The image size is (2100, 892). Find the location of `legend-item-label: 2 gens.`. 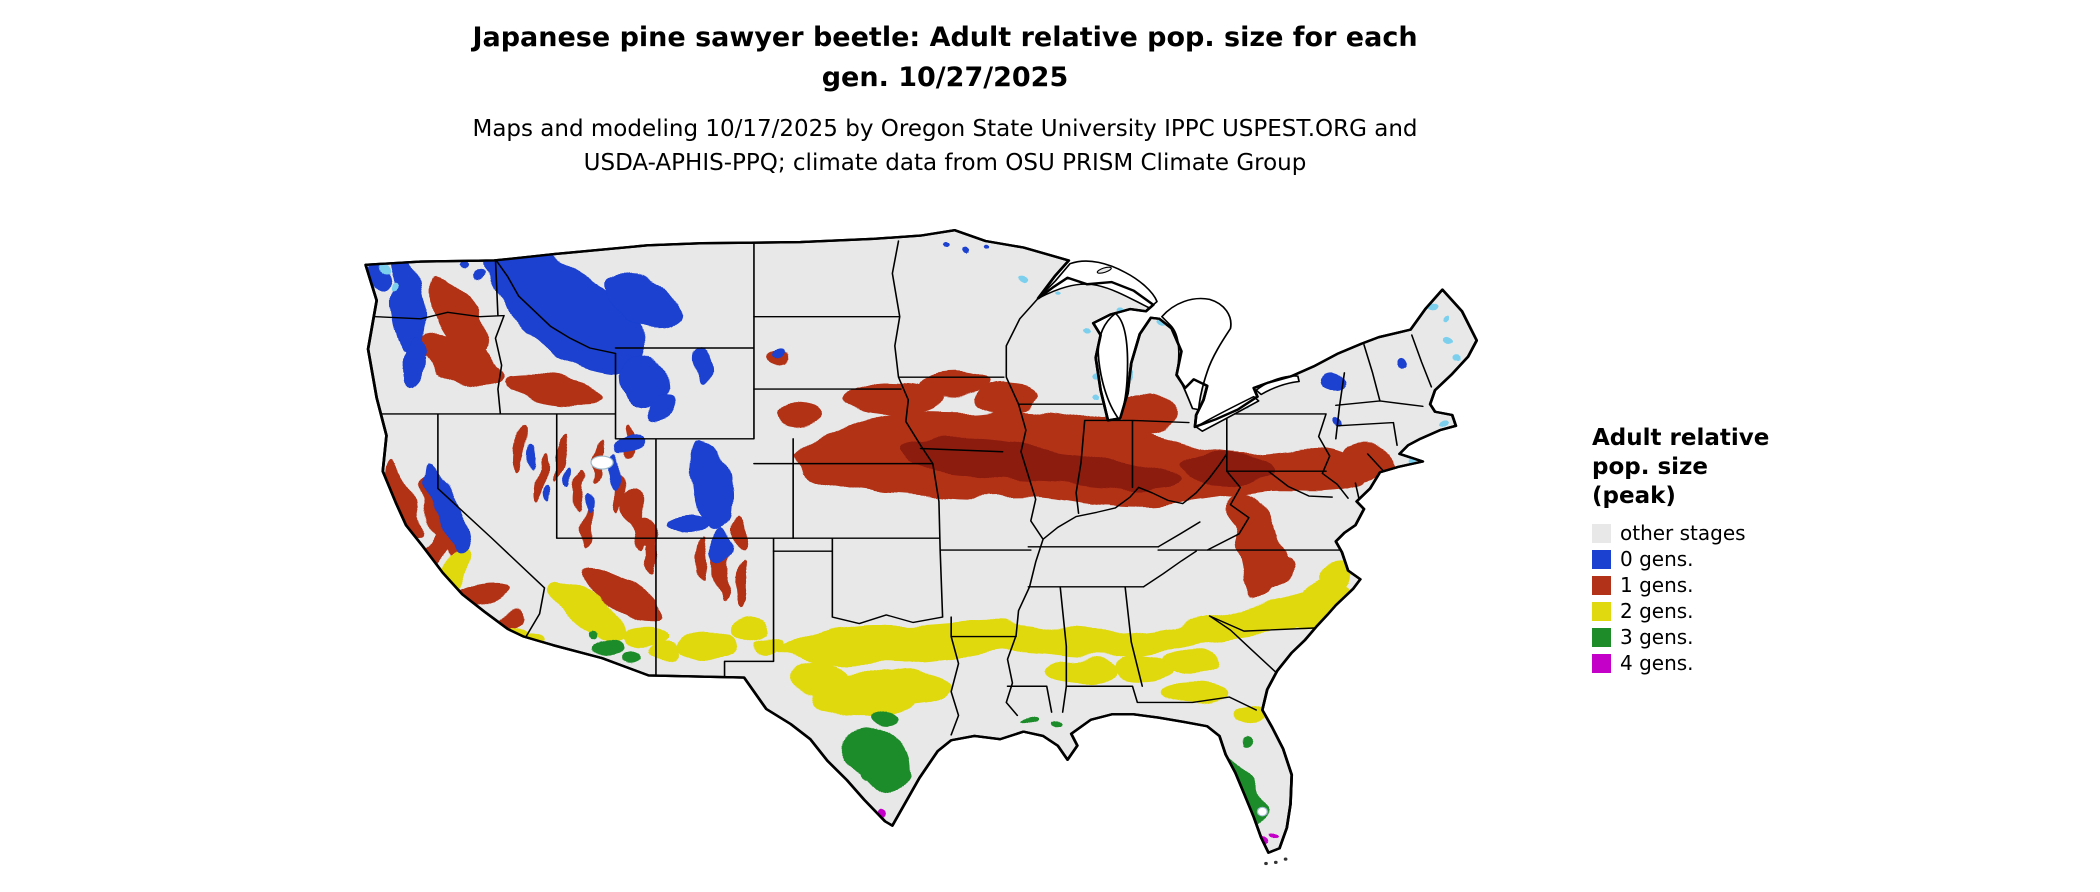

legend-item-label: 2 gens. is located at coordinates (1657, 611).